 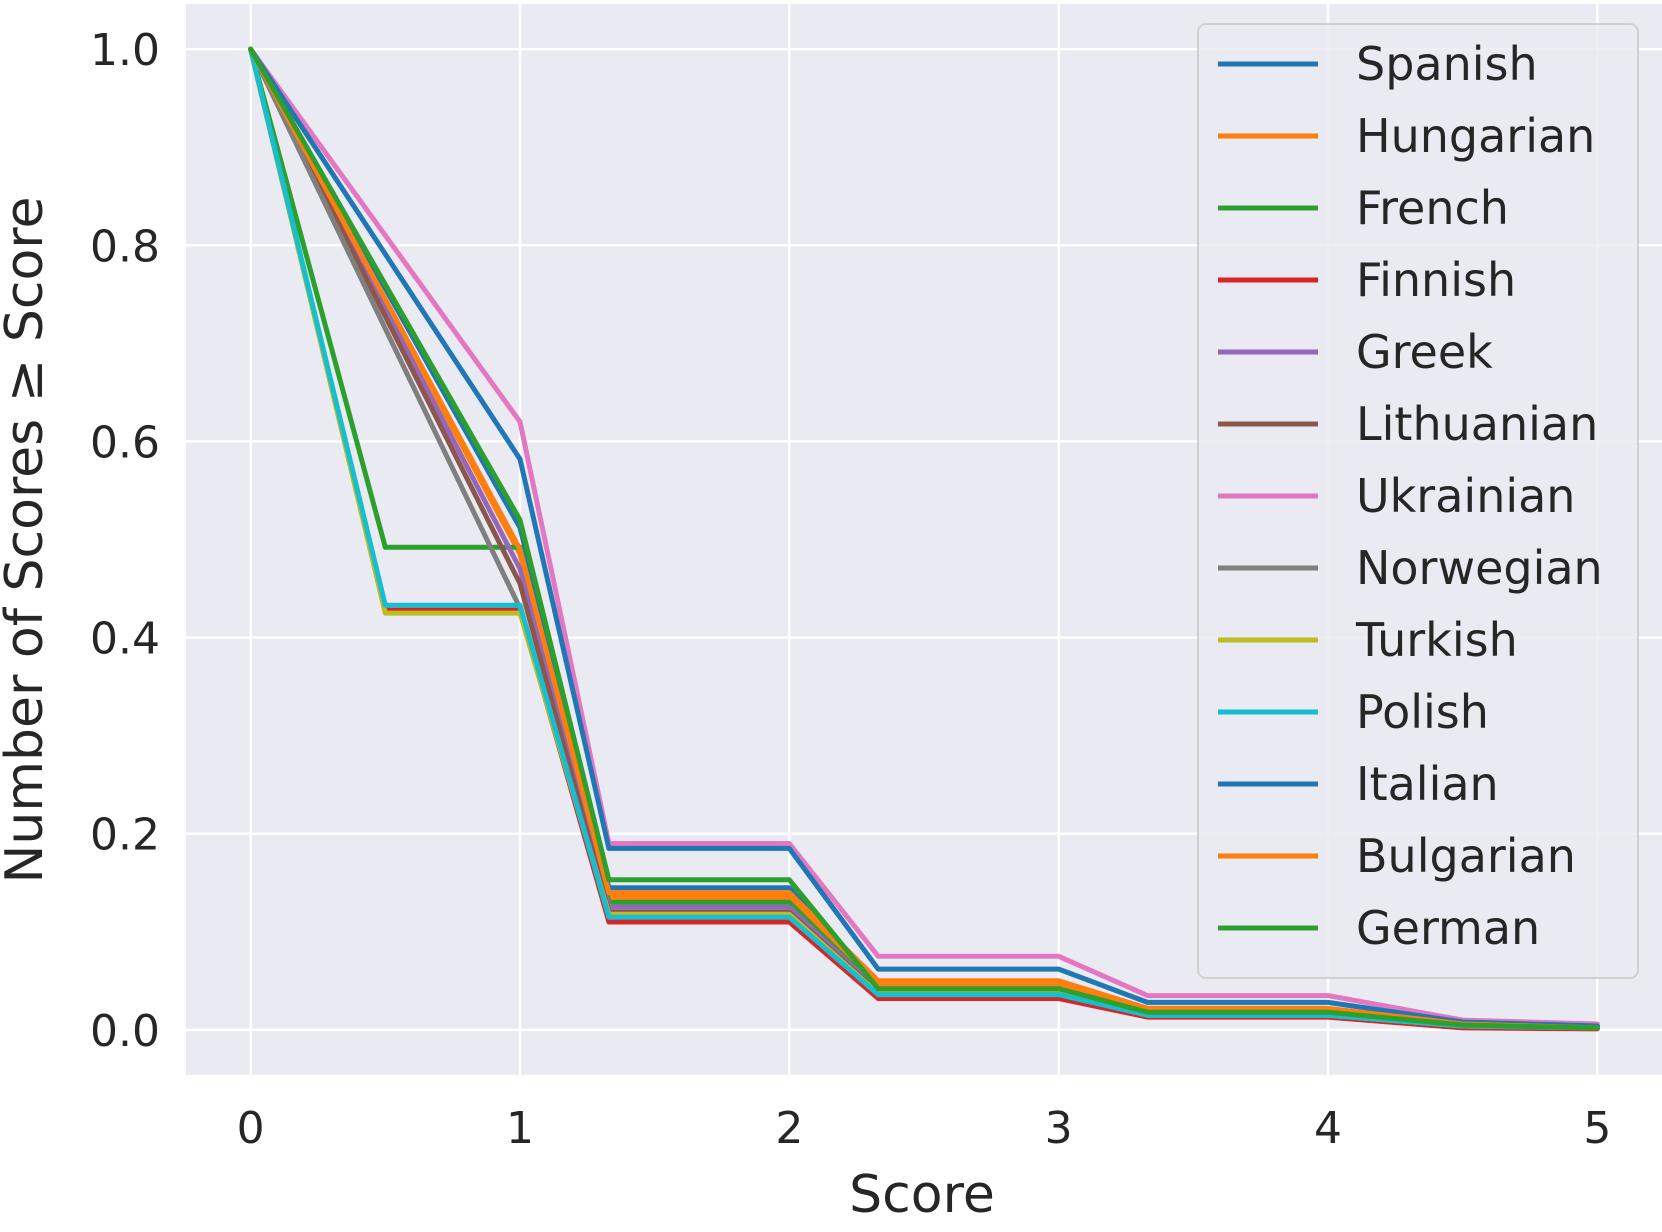 I want to click on legend-label: Norwegian, so click(x=1479, y=568).